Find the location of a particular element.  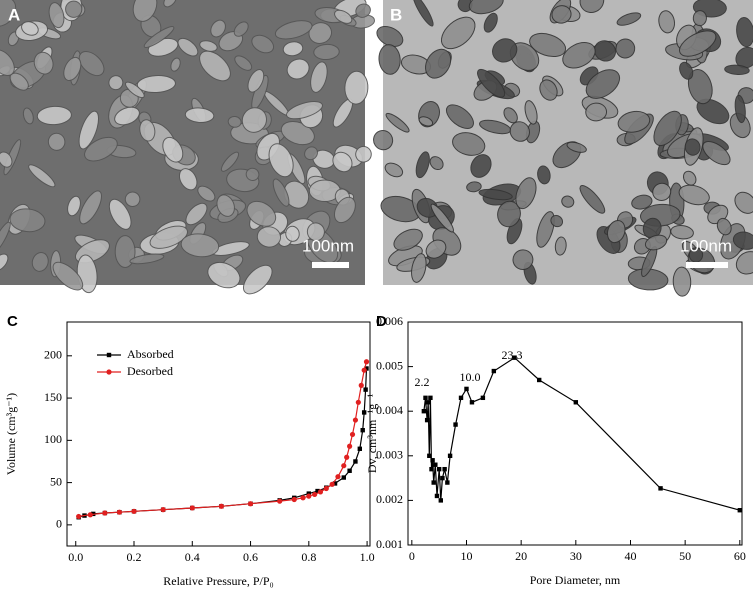

y-tick-label: 0.002 is located at coordinates (389, 499).